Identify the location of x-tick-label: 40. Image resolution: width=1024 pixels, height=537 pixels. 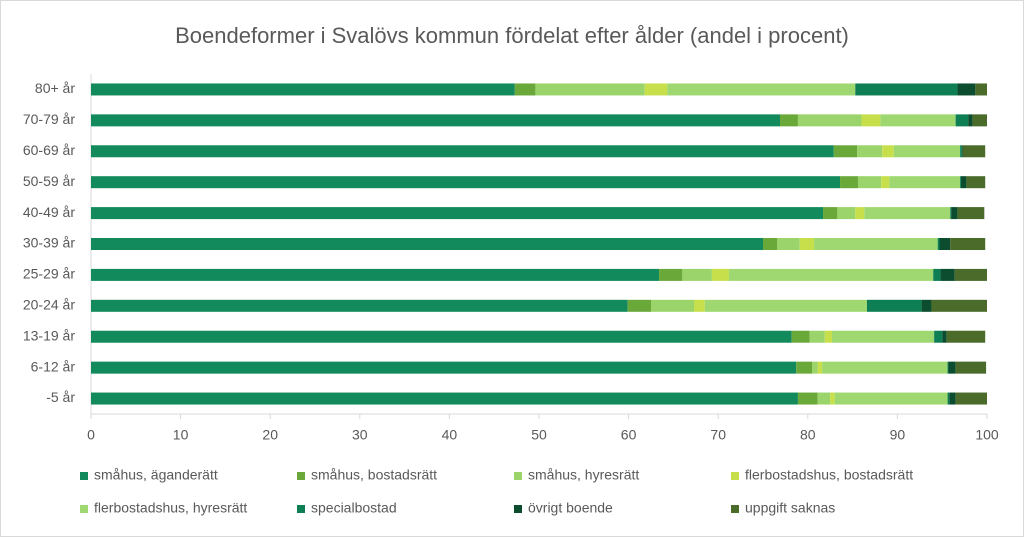
(450, 435).